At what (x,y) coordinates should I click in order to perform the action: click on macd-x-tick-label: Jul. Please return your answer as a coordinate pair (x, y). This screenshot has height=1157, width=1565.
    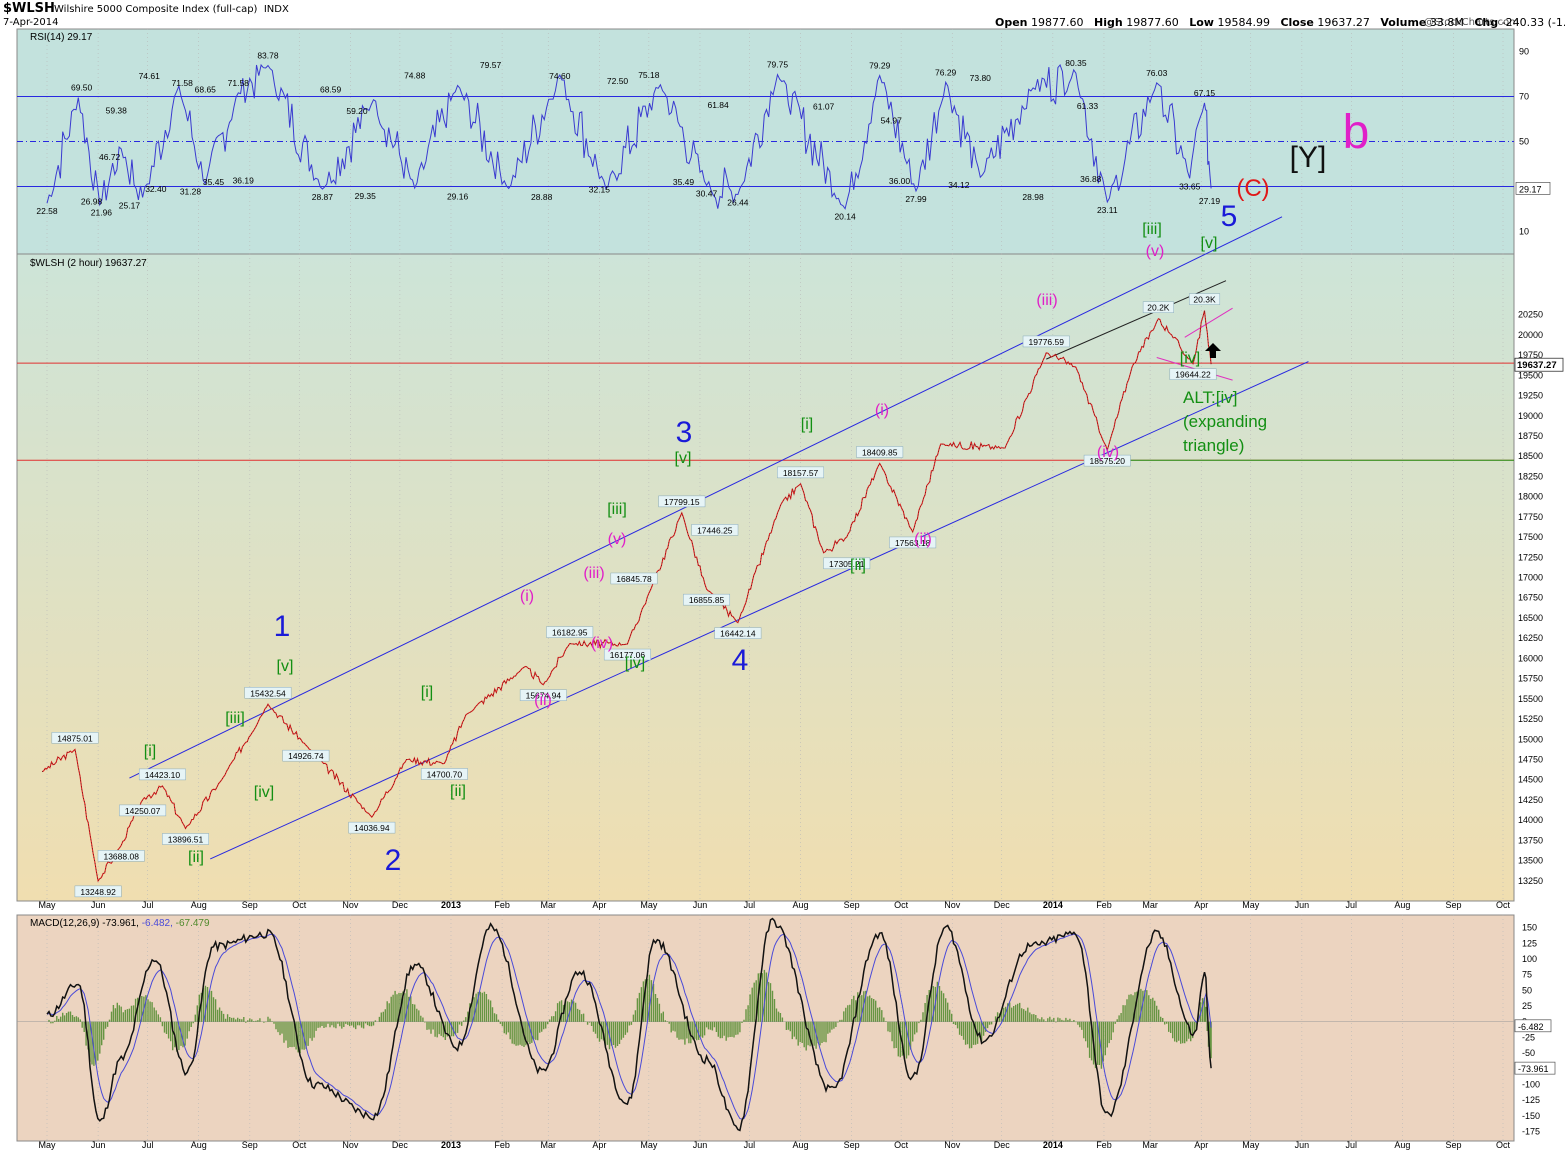
    Looking at the image, I should click on (750, 1145).